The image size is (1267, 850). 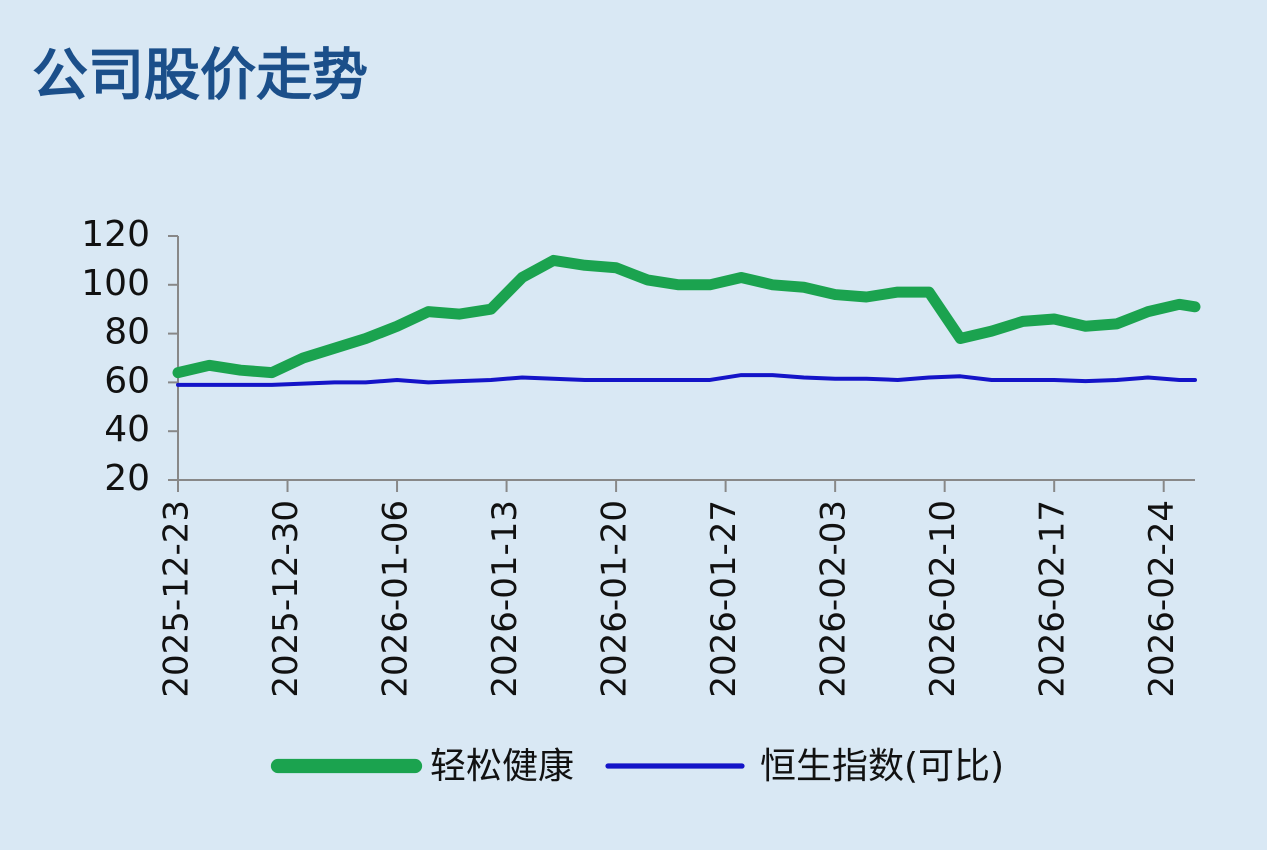 What do you see at coordinates (505, 599) in the screenshot?
I see `x-tick-label: 2026-01-13` at bounding box center [505, 599].